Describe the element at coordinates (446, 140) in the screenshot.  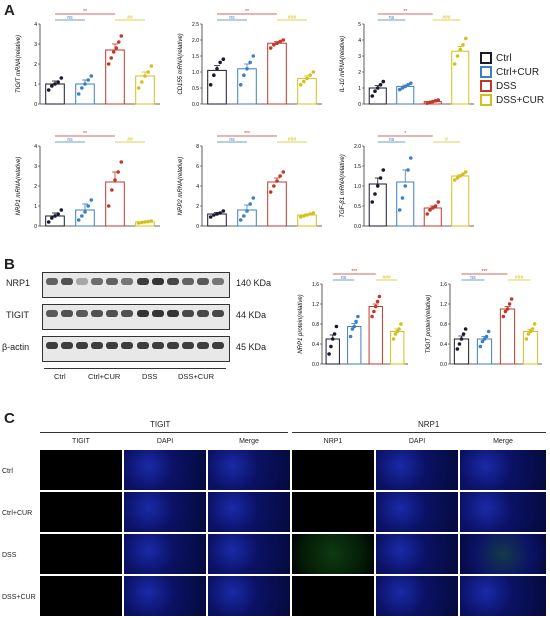
I see `sig-label: #` at that location.